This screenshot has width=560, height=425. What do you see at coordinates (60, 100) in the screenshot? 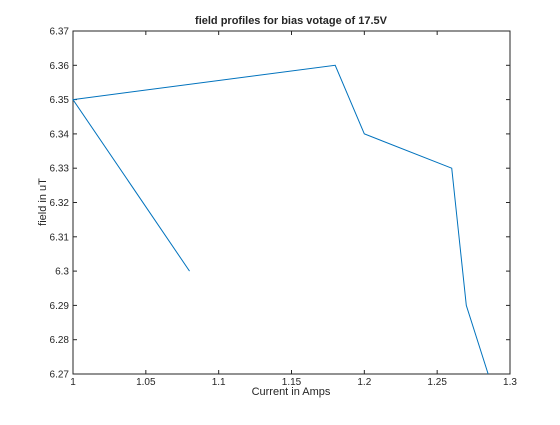
I see `y-tick-label: 6.35` at bounding box center [60, 100].